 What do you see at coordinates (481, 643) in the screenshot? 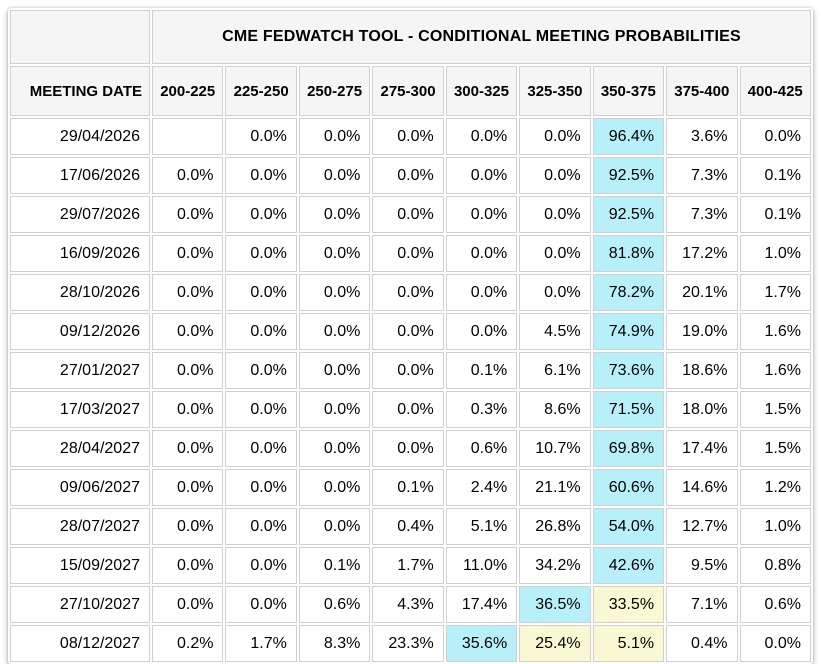
I see `probability-cell: 35.6%` at bounding box center [481, 643].